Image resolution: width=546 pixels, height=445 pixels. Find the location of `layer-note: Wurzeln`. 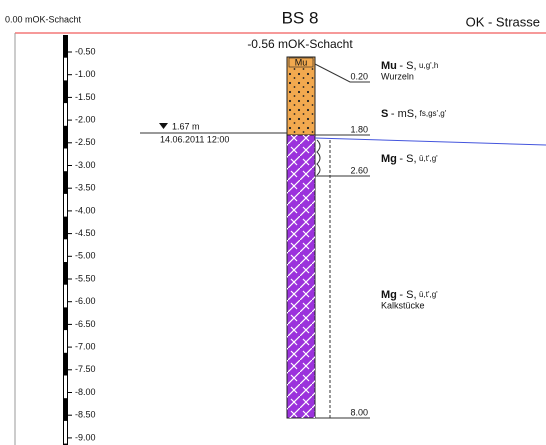

layer-note: Wurzeln is located at coordinates (397, 76).